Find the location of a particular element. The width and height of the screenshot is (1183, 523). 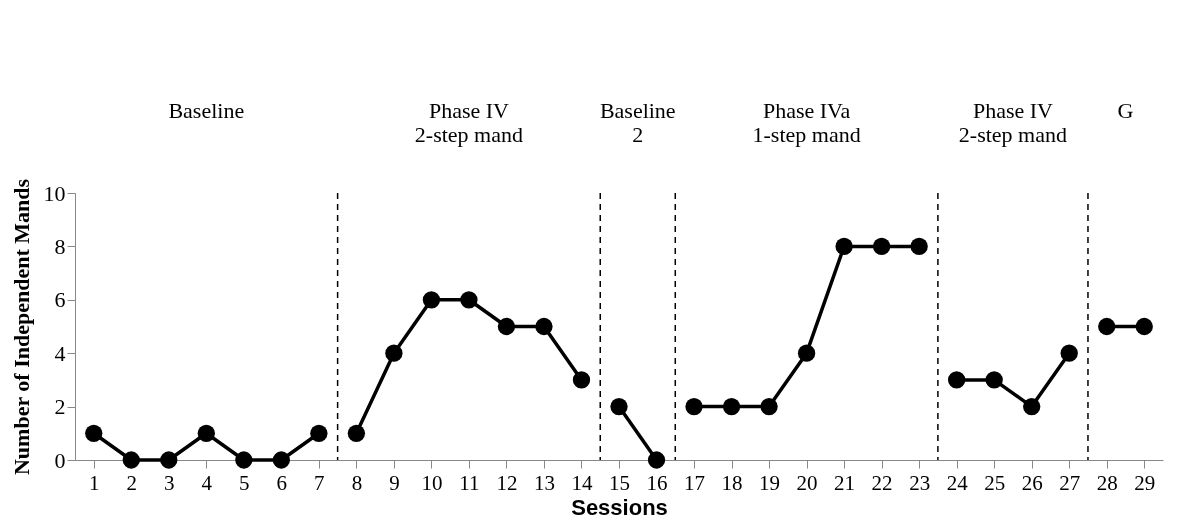

x-tick-label: 7 is located at coordinates (319, 482).